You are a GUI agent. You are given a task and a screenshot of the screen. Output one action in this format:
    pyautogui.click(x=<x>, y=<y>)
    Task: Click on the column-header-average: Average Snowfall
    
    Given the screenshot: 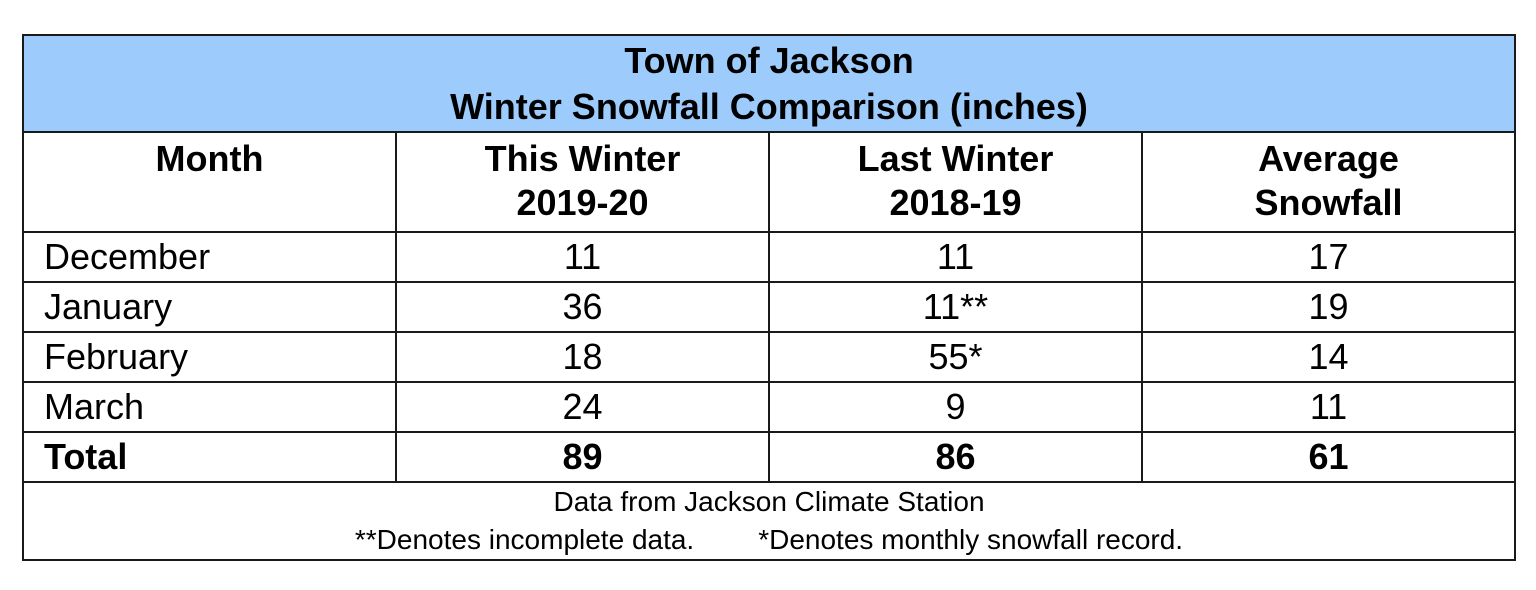 What is the action you would take?
    pyautogui.click(x=1328, y=182)
    